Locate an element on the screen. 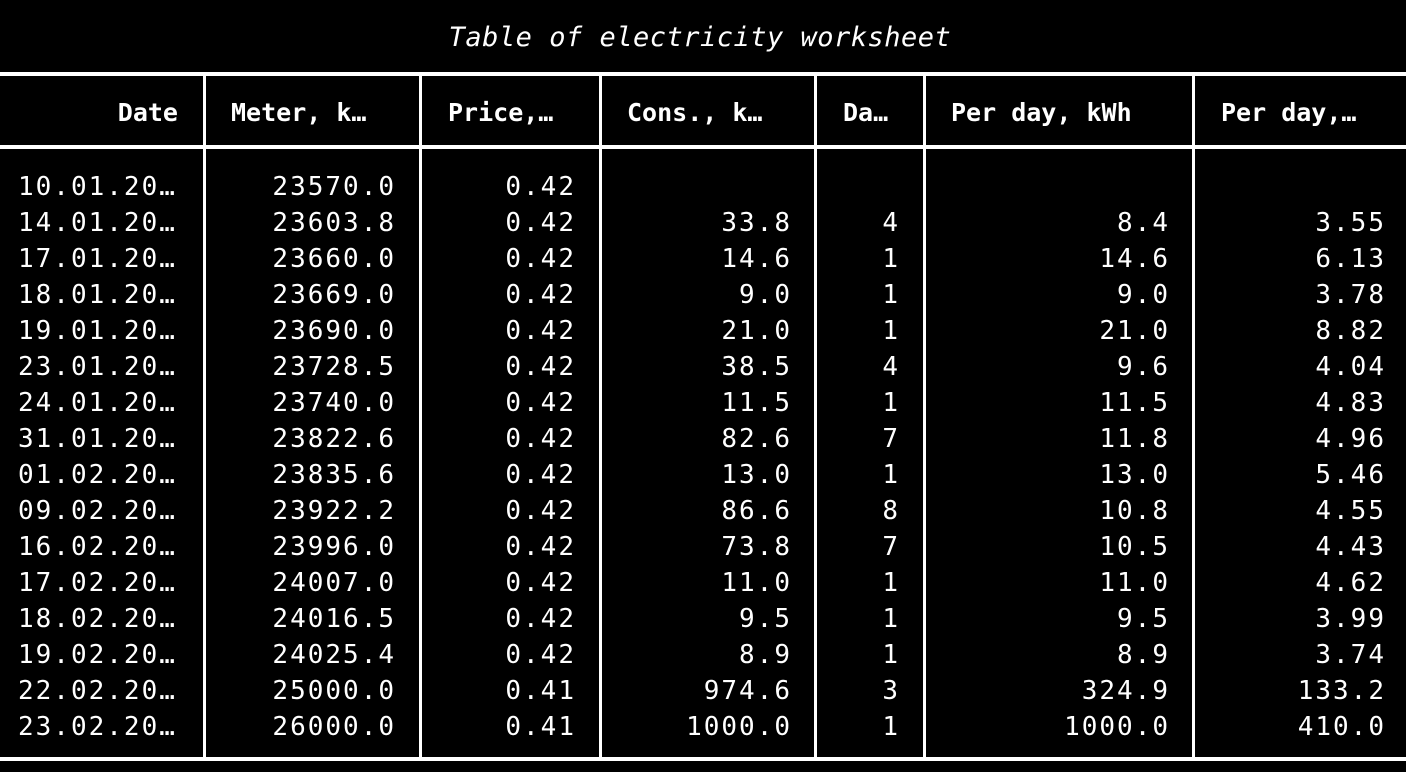 The width and height of the screenshot is (1406, 772). cell-consumption: 13.0 is located at coordinates (756, 475).